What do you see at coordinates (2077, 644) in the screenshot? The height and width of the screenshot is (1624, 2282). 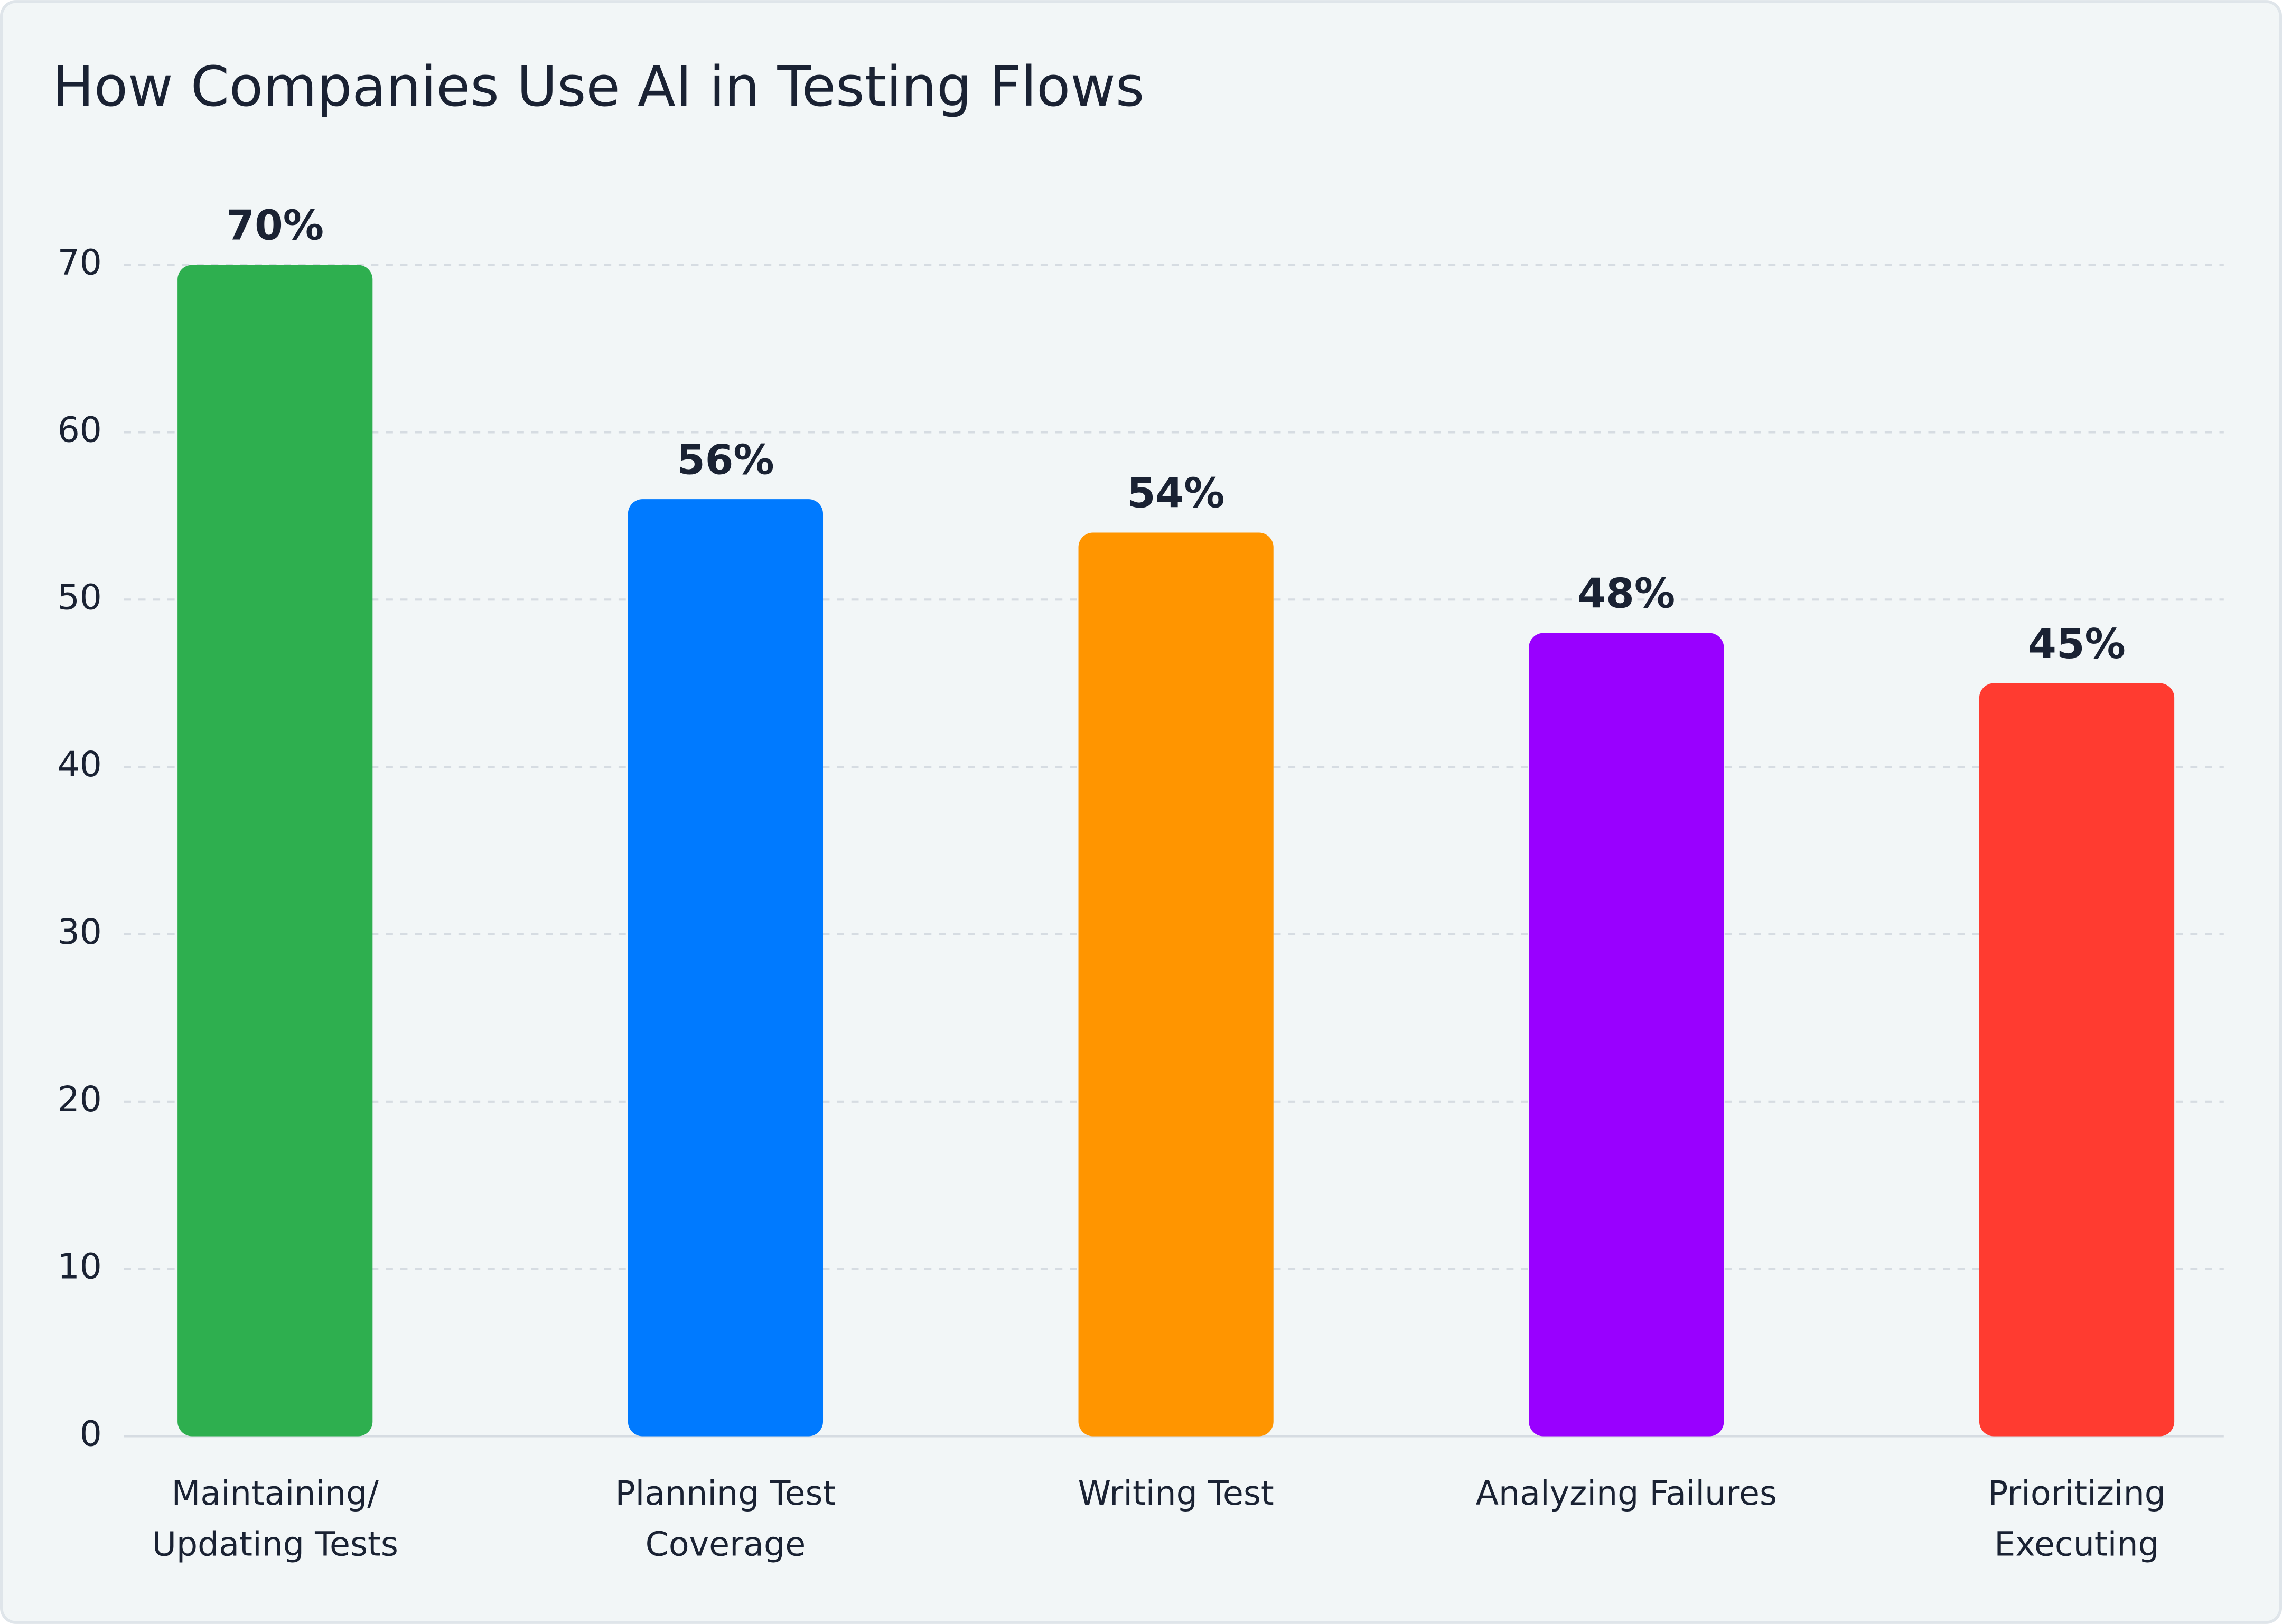 I see `value-label: 45%` at bounding box center [2077, 644].